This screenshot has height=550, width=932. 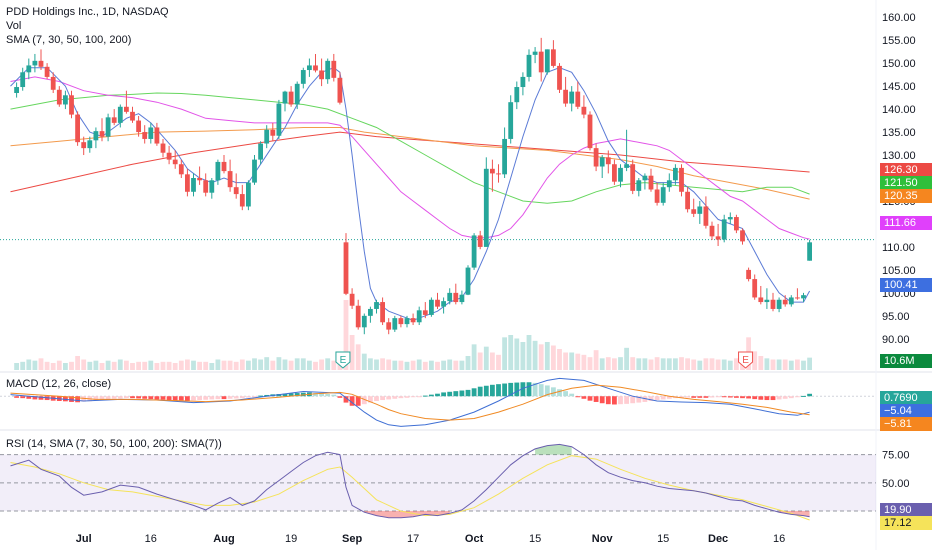 I want to click on volume-badge: 10.6M, so click(x=906, y=361).